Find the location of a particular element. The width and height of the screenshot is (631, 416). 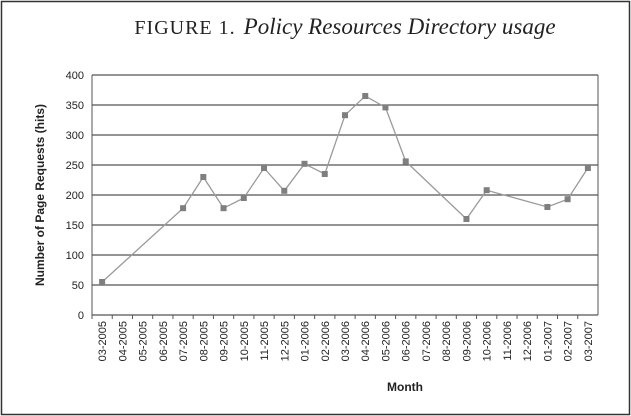

figure-label: FIGURE 1. is located at coordinates (184, 28).